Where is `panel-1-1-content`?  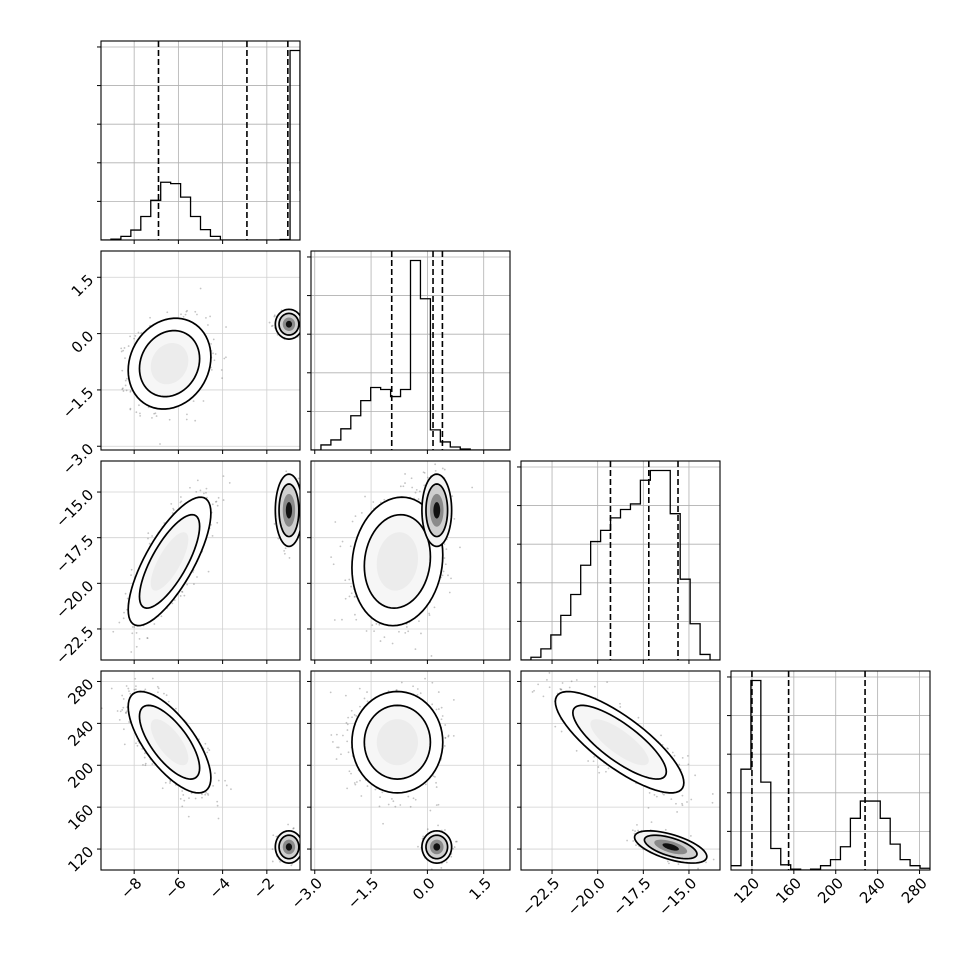
panel-1-1-content is located at coordinates (410, 350).